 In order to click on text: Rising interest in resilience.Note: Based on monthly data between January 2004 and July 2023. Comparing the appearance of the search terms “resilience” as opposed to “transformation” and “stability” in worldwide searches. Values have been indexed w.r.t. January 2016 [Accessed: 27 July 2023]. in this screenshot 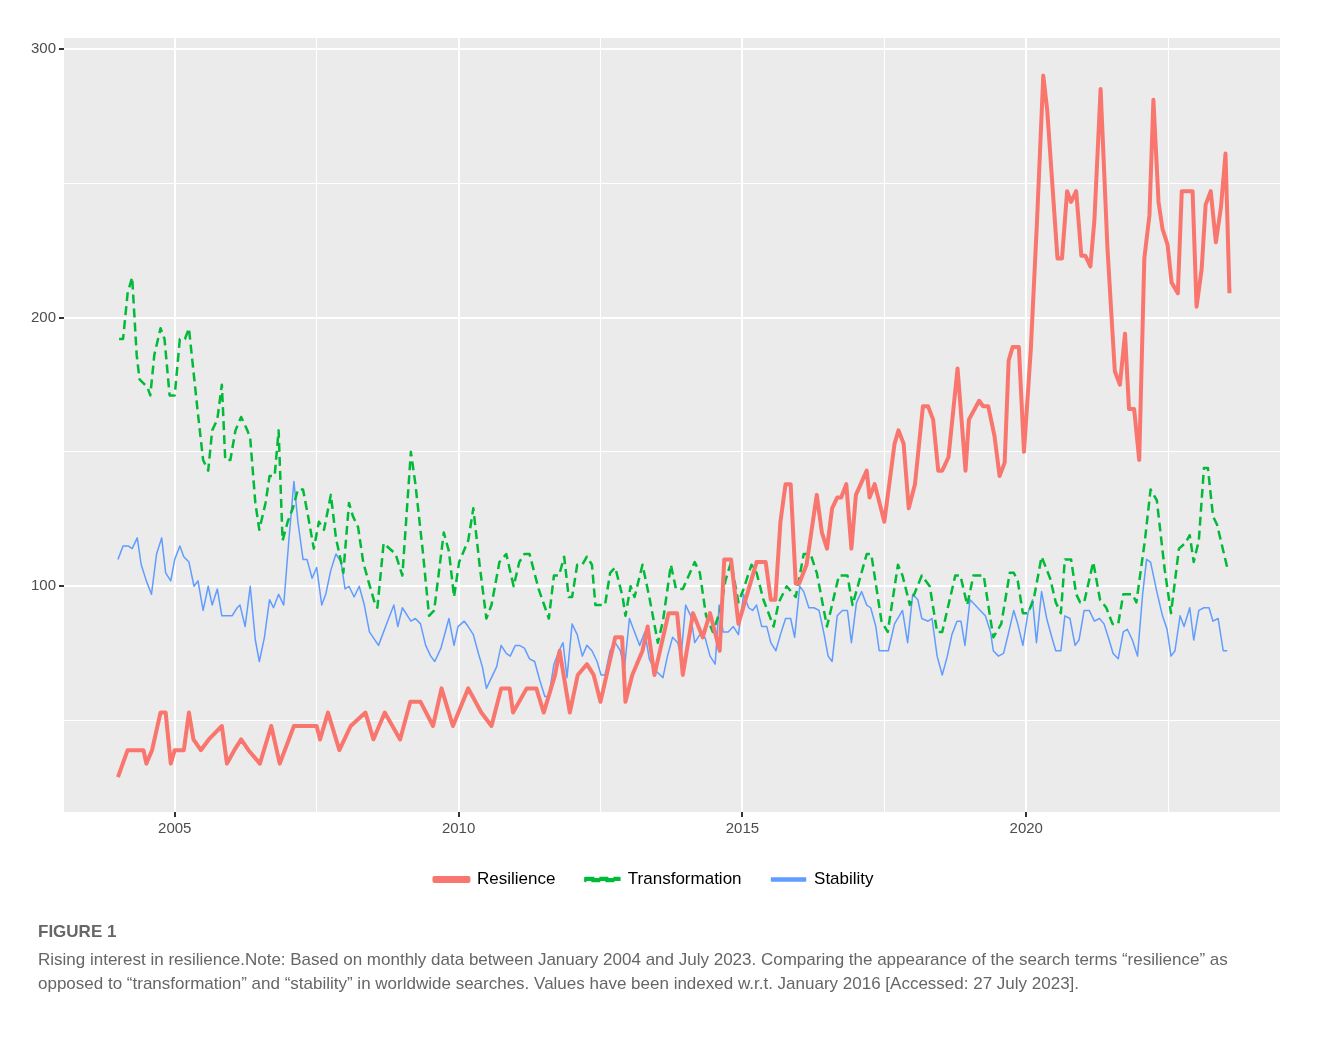, I will do `click(633, 972)`.